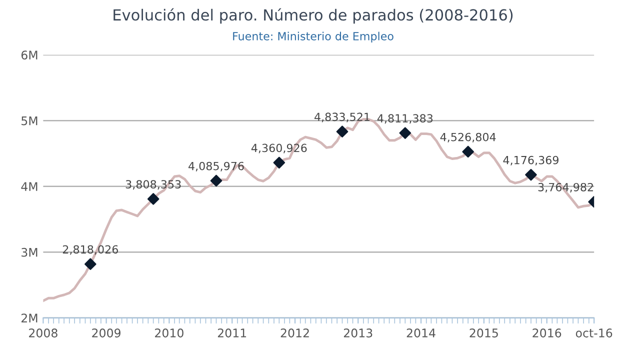  What do you see at coordinates (530, 161) in the screenshot?
I see `data-label: 4,176,369` at bounding box center [530, 161].